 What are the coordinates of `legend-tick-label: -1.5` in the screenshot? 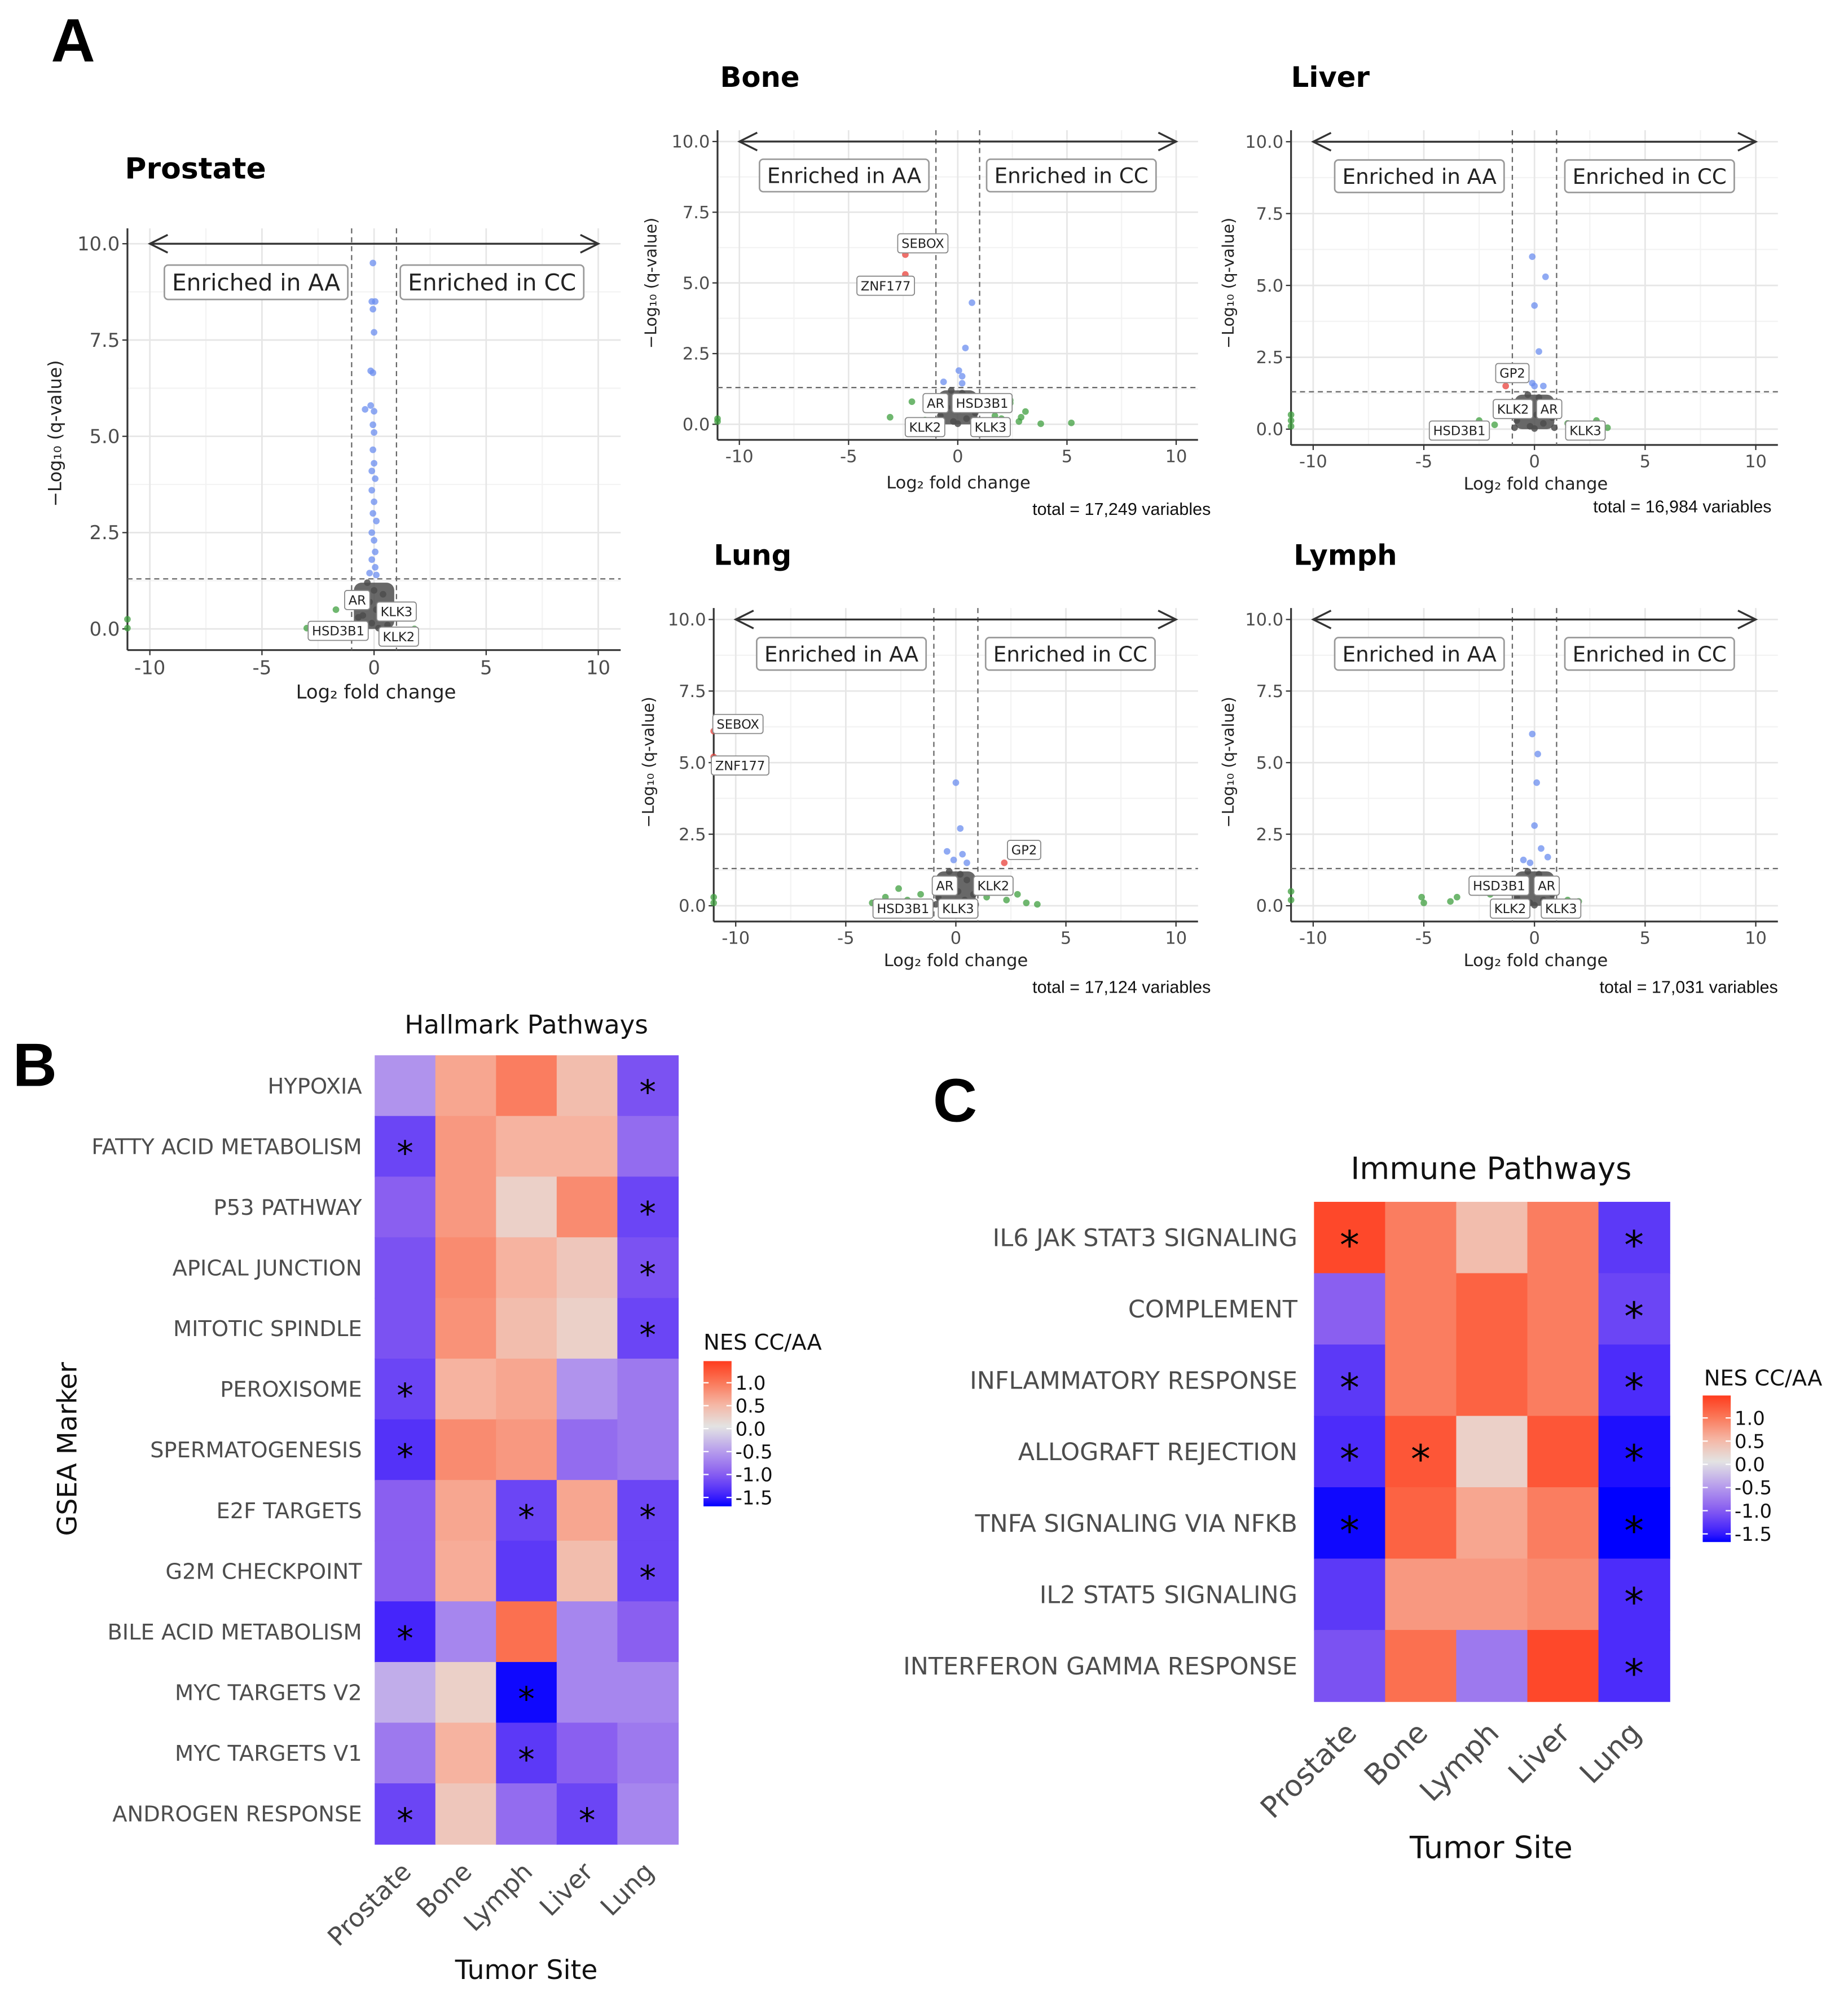 It's located at (1753, 1534).